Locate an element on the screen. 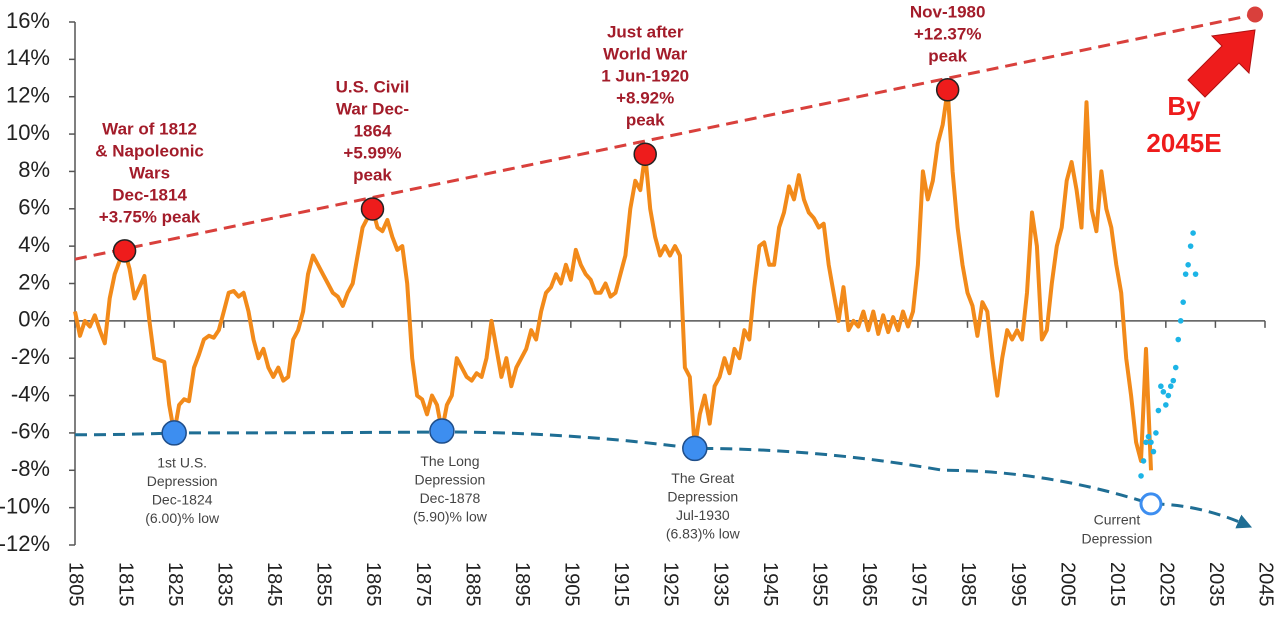 Image resolution: width=1280 pixels, height=626 pixels. x-tick-label: 1905 is located at coordinates (572, 584).